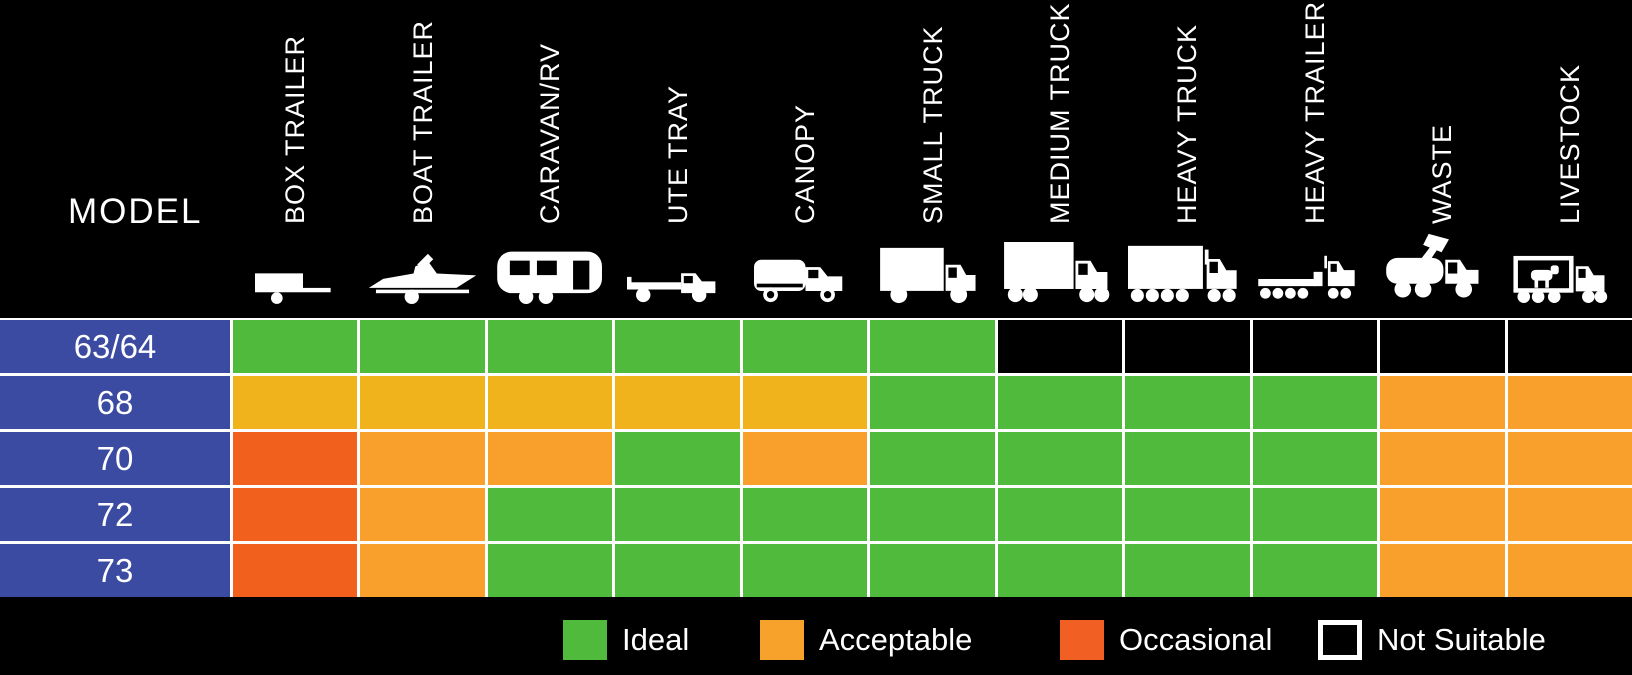 The image size is (1632, 675). I want to click on legend-item-occasional: Occasional, so click(1166, 640).